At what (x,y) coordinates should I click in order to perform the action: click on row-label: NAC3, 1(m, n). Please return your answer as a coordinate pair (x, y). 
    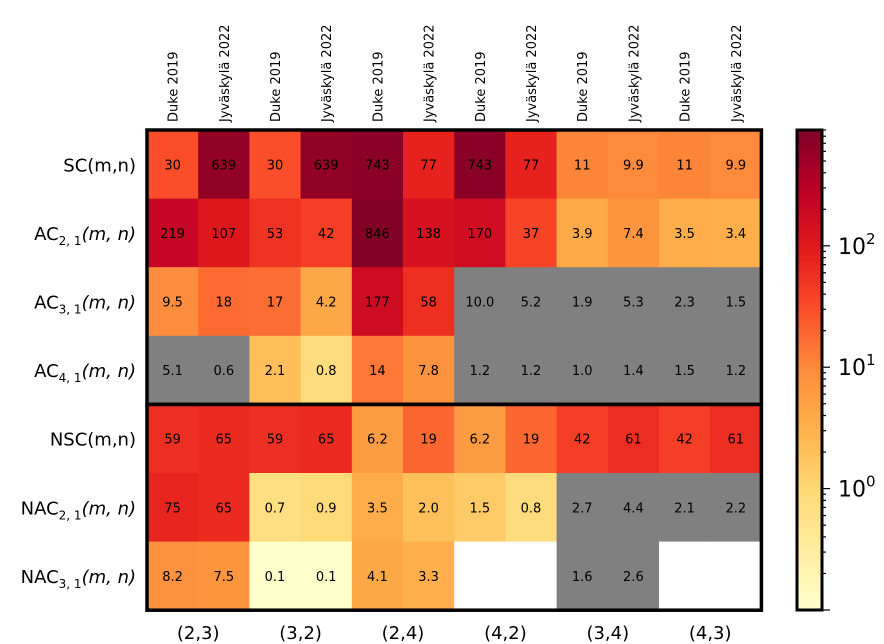
    Looking at the image, I should click on (78, 579).